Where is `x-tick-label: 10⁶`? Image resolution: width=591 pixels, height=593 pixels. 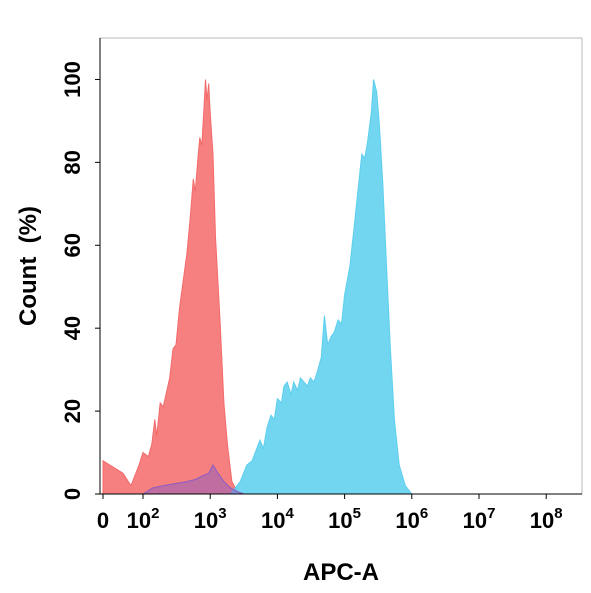 x-tick-label: 10⁶ is located at coordinates (411, 519).